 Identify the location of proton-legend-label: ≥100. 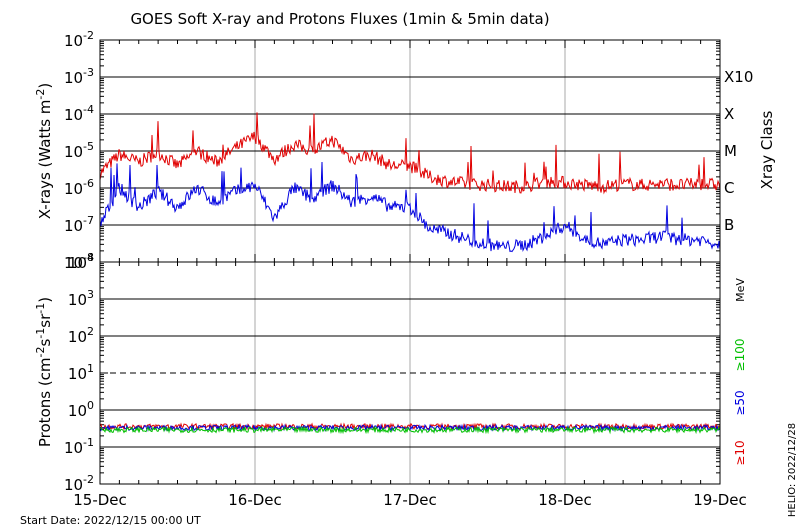
(740, 355).